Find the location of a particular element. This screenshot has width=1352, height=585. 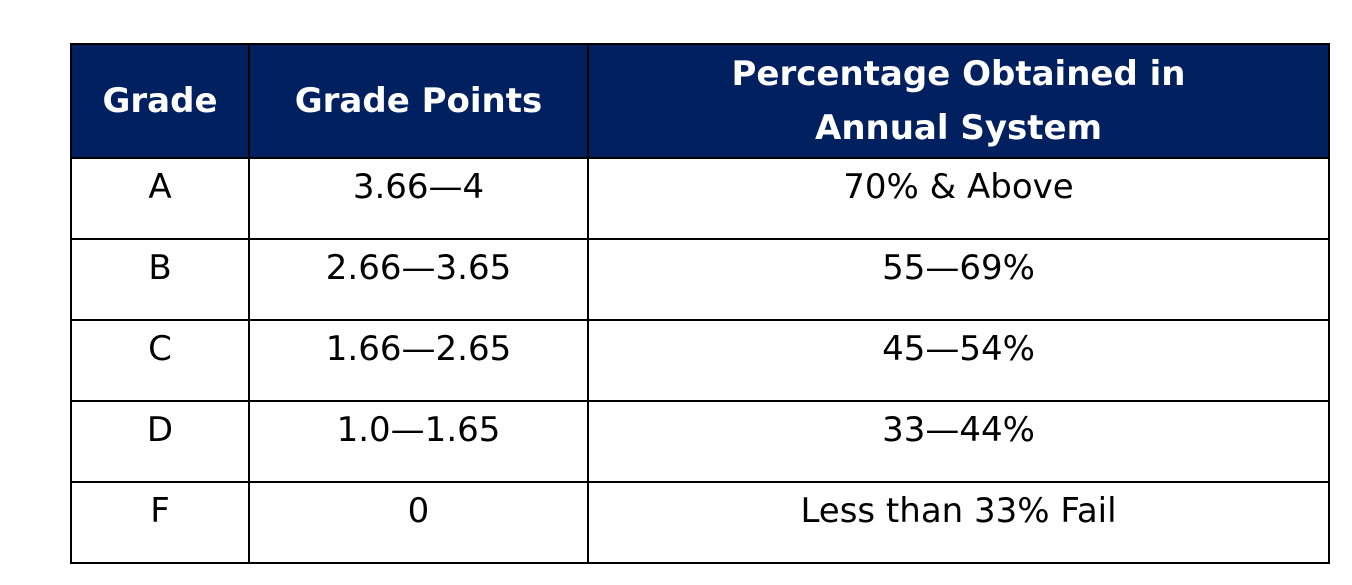

table-cell: 2.66—3.65 is located at coordinates (418, 279).